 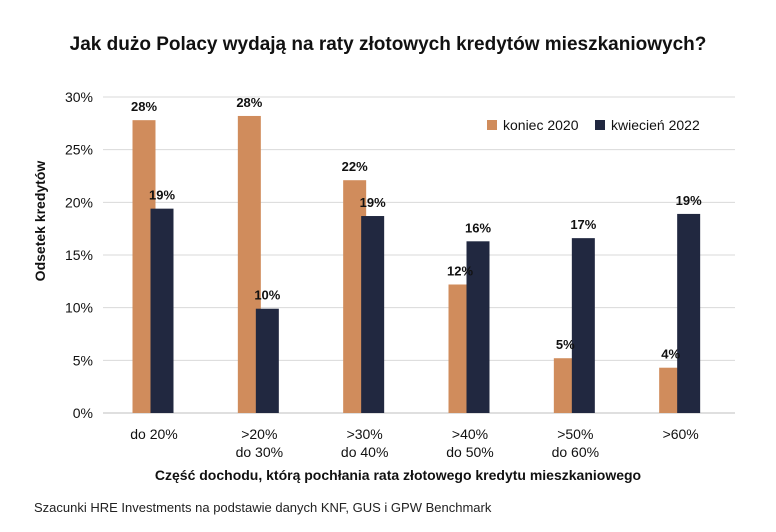 I want to click on y-tick-label: 15%, so click(x=79, y=255).